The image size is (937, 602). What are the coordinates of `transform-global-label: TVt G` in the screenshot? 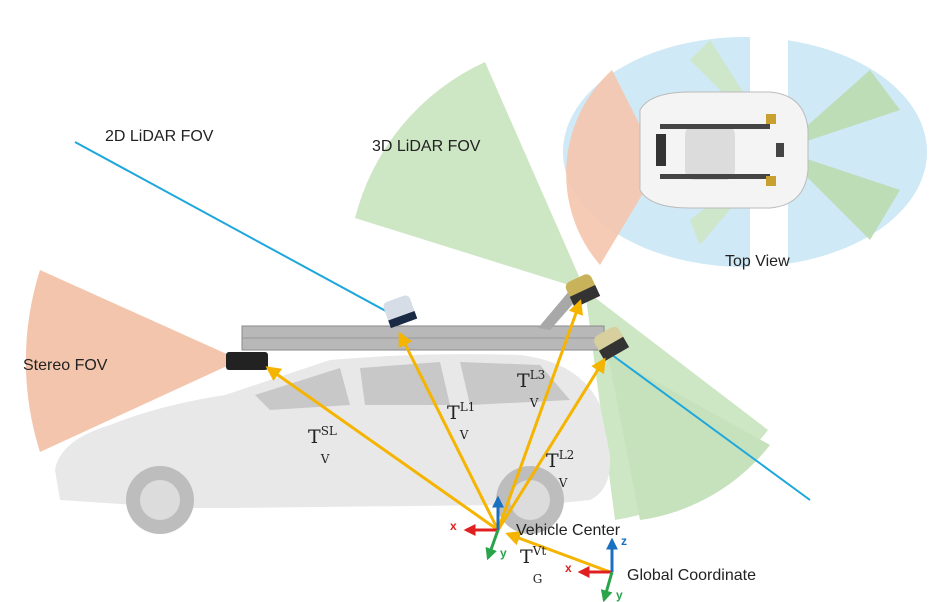 It's located at (533, 565).